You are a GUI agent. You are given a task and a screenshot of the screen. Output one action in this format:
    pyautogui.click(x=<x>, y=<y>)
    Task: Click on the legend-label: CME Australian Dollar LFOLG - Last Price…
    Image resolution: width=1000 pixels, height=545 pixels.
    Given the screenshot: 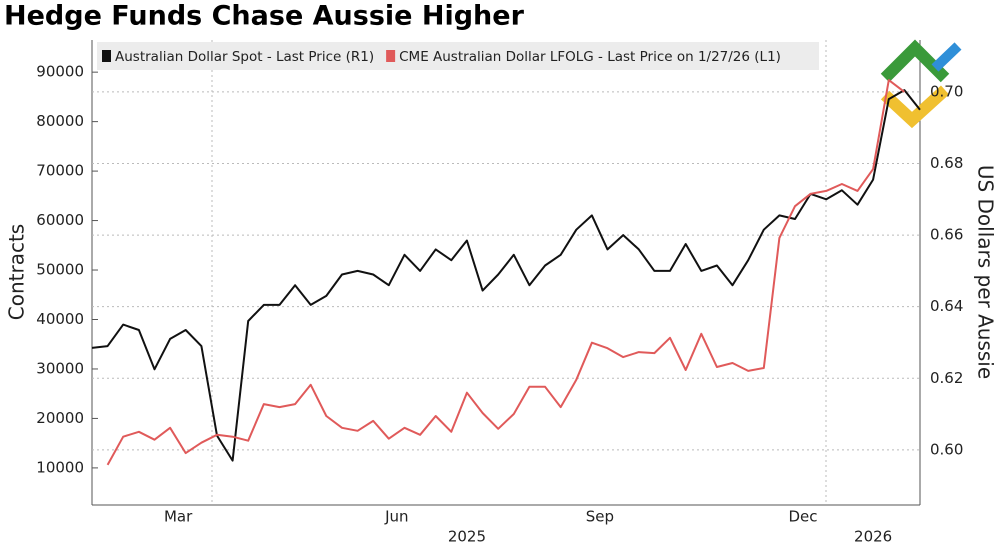 What is the action you would take?
    pyautogui.click(x=590, y=57)
    